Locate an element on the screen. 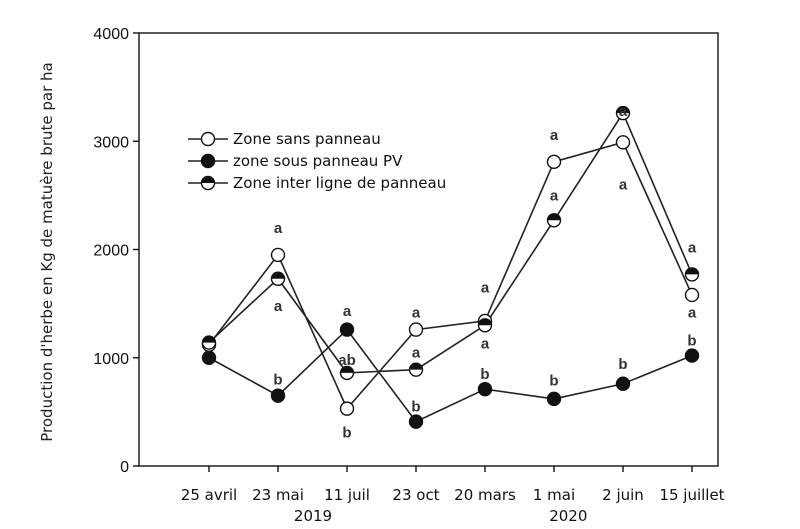 The height and width of the screenshot is (529, 800). legend-label: Zone inter ligne de panneau is located at coordinates (339, 183).